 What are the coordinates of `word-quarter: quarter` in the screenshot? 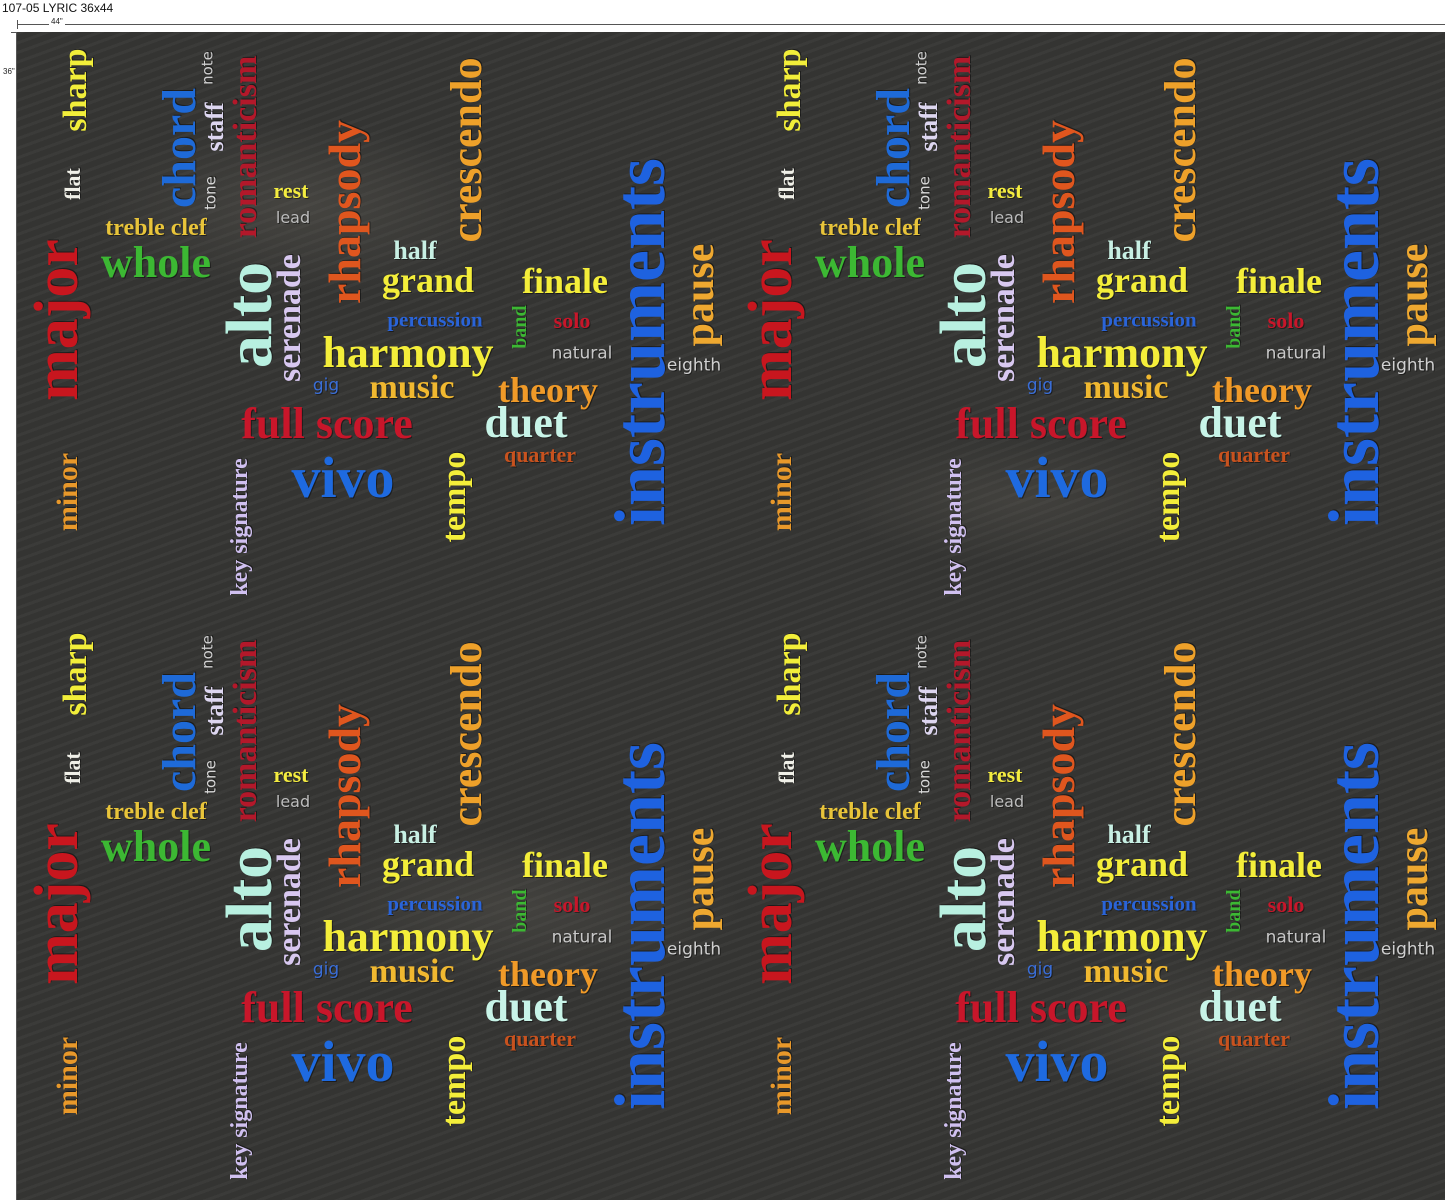 It's located at (540, 1038).